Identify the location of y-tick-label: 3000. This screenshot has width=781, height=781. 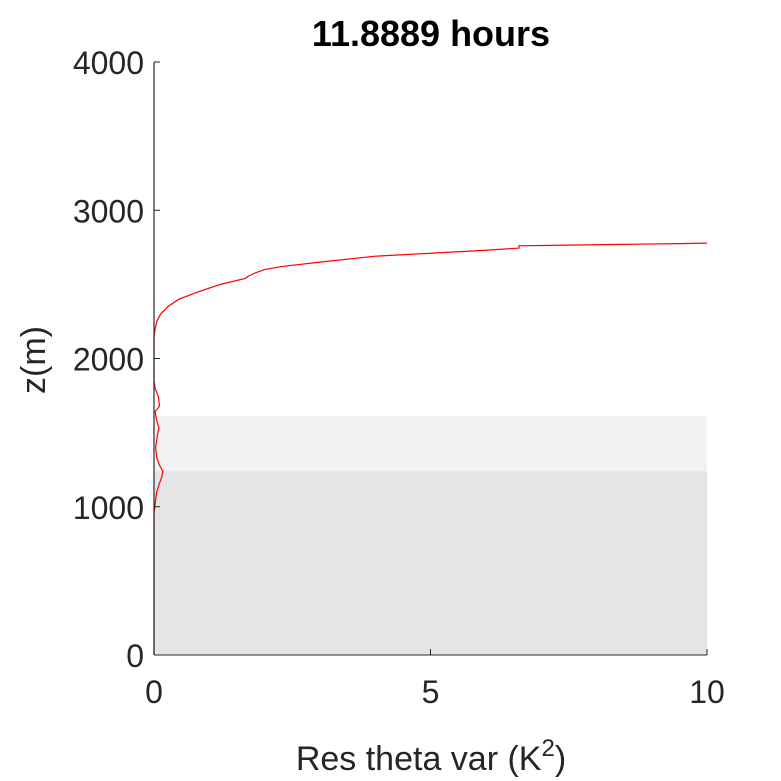
(108, 211).